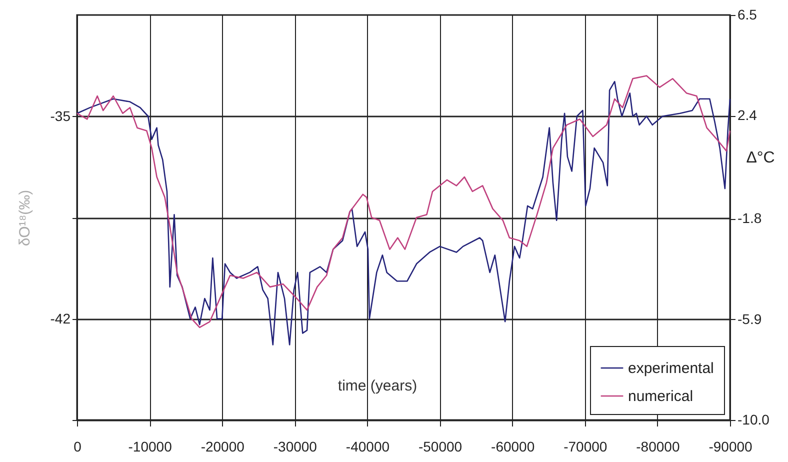 This screenshot has height=462, width=788. What do you see at coordinates (658, 446) in the screenshot?
I see `x-tick-label: -80000` at bounding box center [658, 446].